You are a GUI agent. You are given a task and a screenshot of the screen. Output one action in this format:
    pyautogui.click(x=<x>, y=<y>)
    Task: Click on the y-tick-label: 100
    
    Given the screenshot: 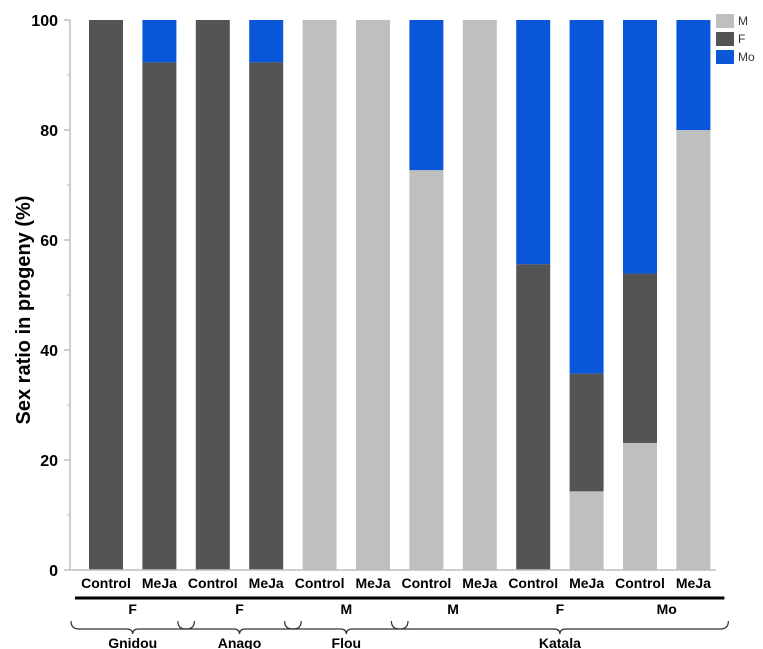 What is the action you would take?
    pyautogui.click(x=44, y=21)
    